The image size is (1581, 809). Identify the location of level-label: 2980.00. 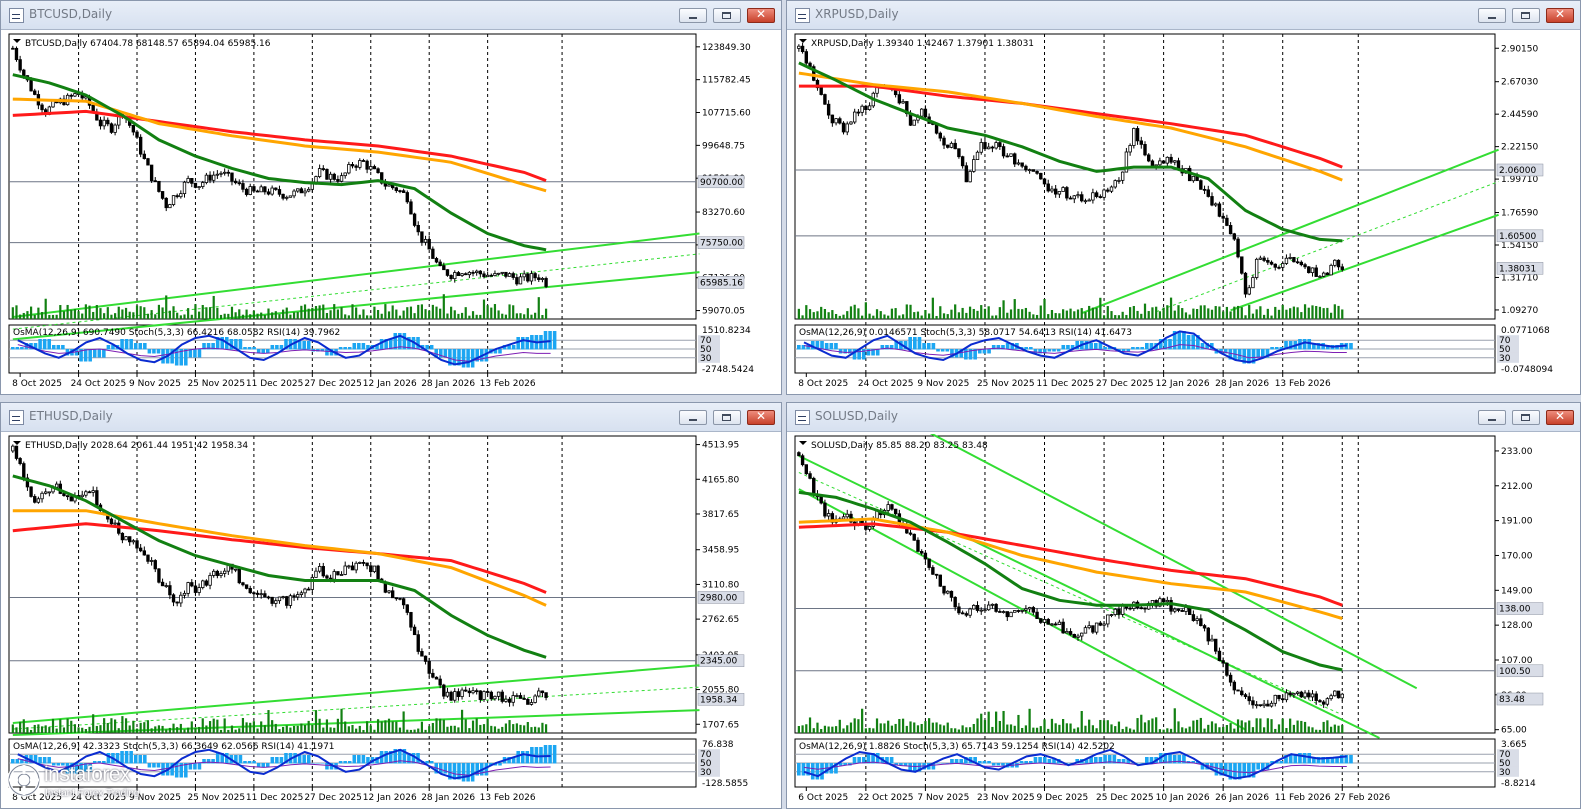
(718, 598).